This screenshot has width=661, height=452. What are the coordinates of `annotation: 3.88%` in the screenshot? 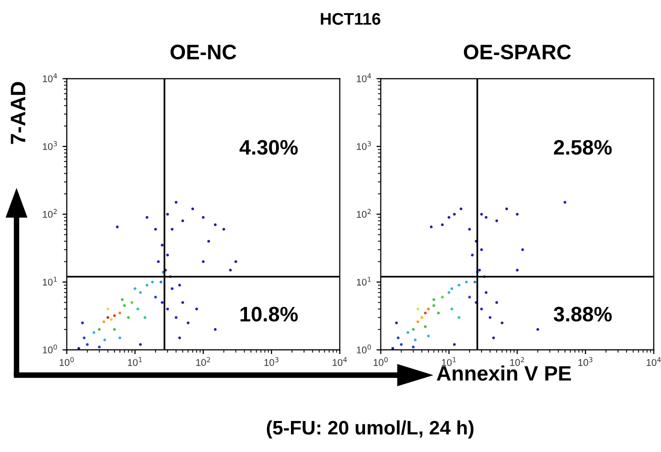 It's located at (583, 314).